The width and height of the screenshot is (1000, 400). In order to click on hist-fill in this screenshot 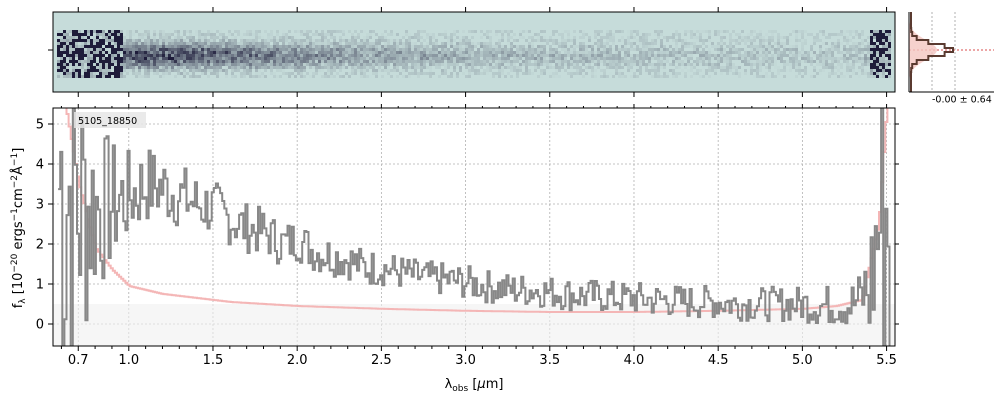, I will do `click(923, 52)`.